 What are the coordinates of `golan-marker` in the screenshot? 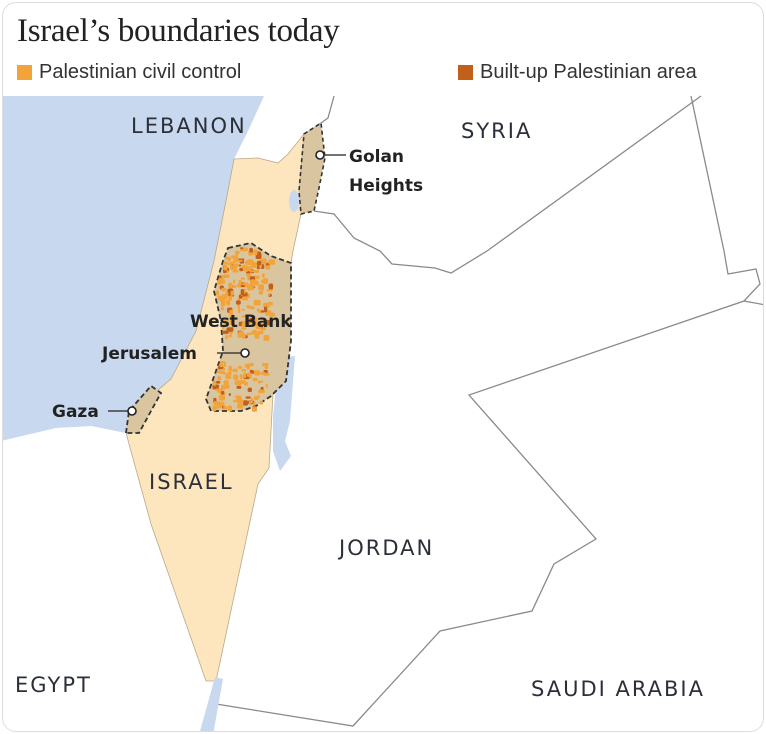 It's located at (320, 155).